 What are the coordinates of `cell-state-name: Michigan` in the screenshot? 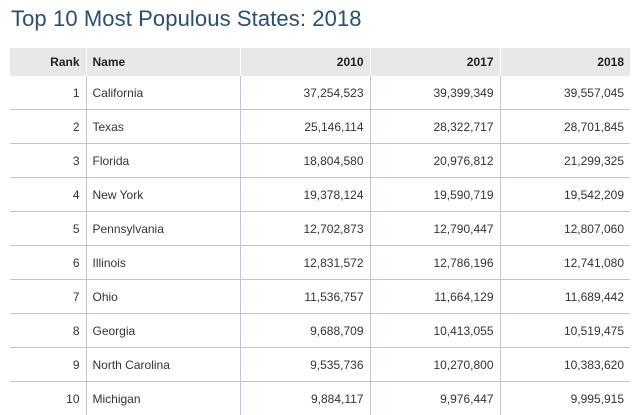 It's located at (163, 398).